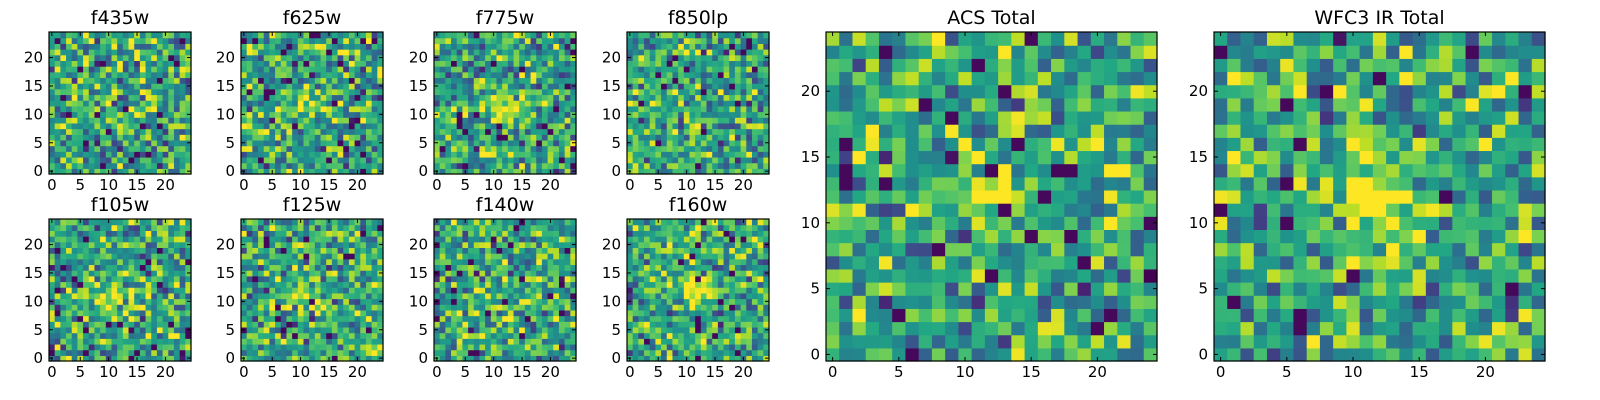 The image size is (1600, 400). Describe the element at coordinates (136, 185) in the screenshot. I see `x-tick-label: 15` at that location.